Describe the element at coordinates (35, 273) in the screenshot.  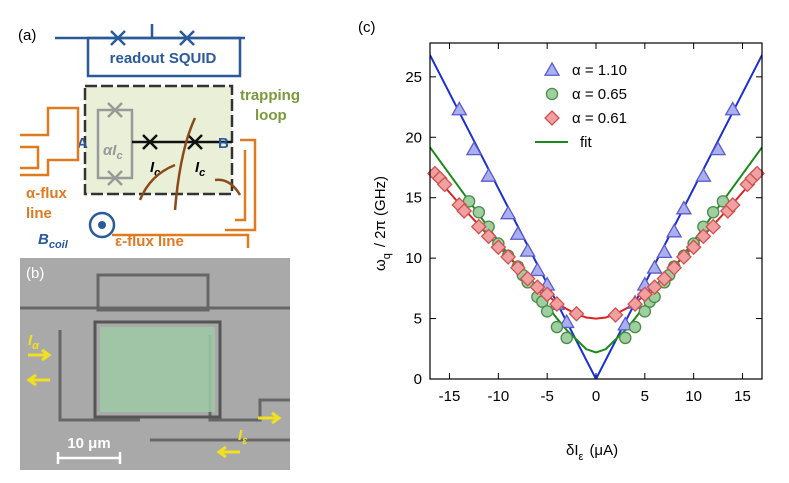
I see `panel-label: (b)` at that location.